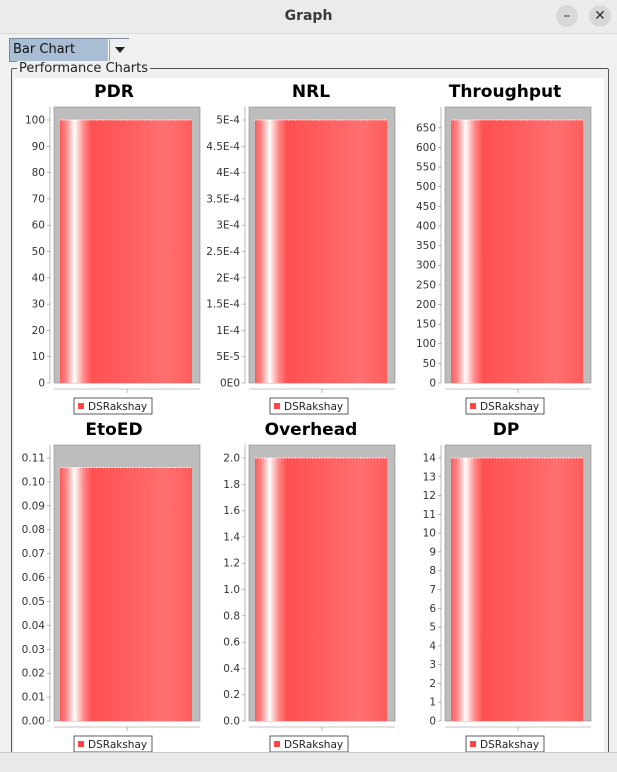 The width and height of the screenshot is (617, 772). I want to click on y-tick-label: 1.0, so click(231, 590).